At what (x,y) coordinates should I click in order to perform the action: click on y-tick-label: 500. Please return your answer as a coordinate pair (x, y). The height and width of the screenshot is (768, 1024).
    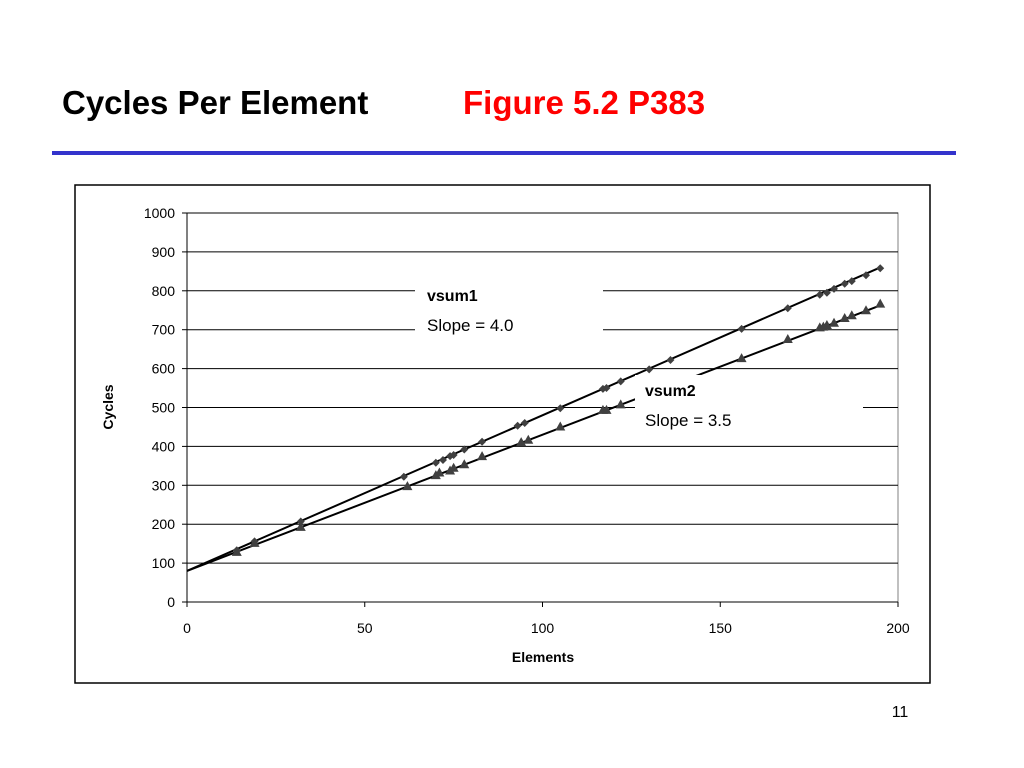
    Looking at the image, I should click on (164, 408).